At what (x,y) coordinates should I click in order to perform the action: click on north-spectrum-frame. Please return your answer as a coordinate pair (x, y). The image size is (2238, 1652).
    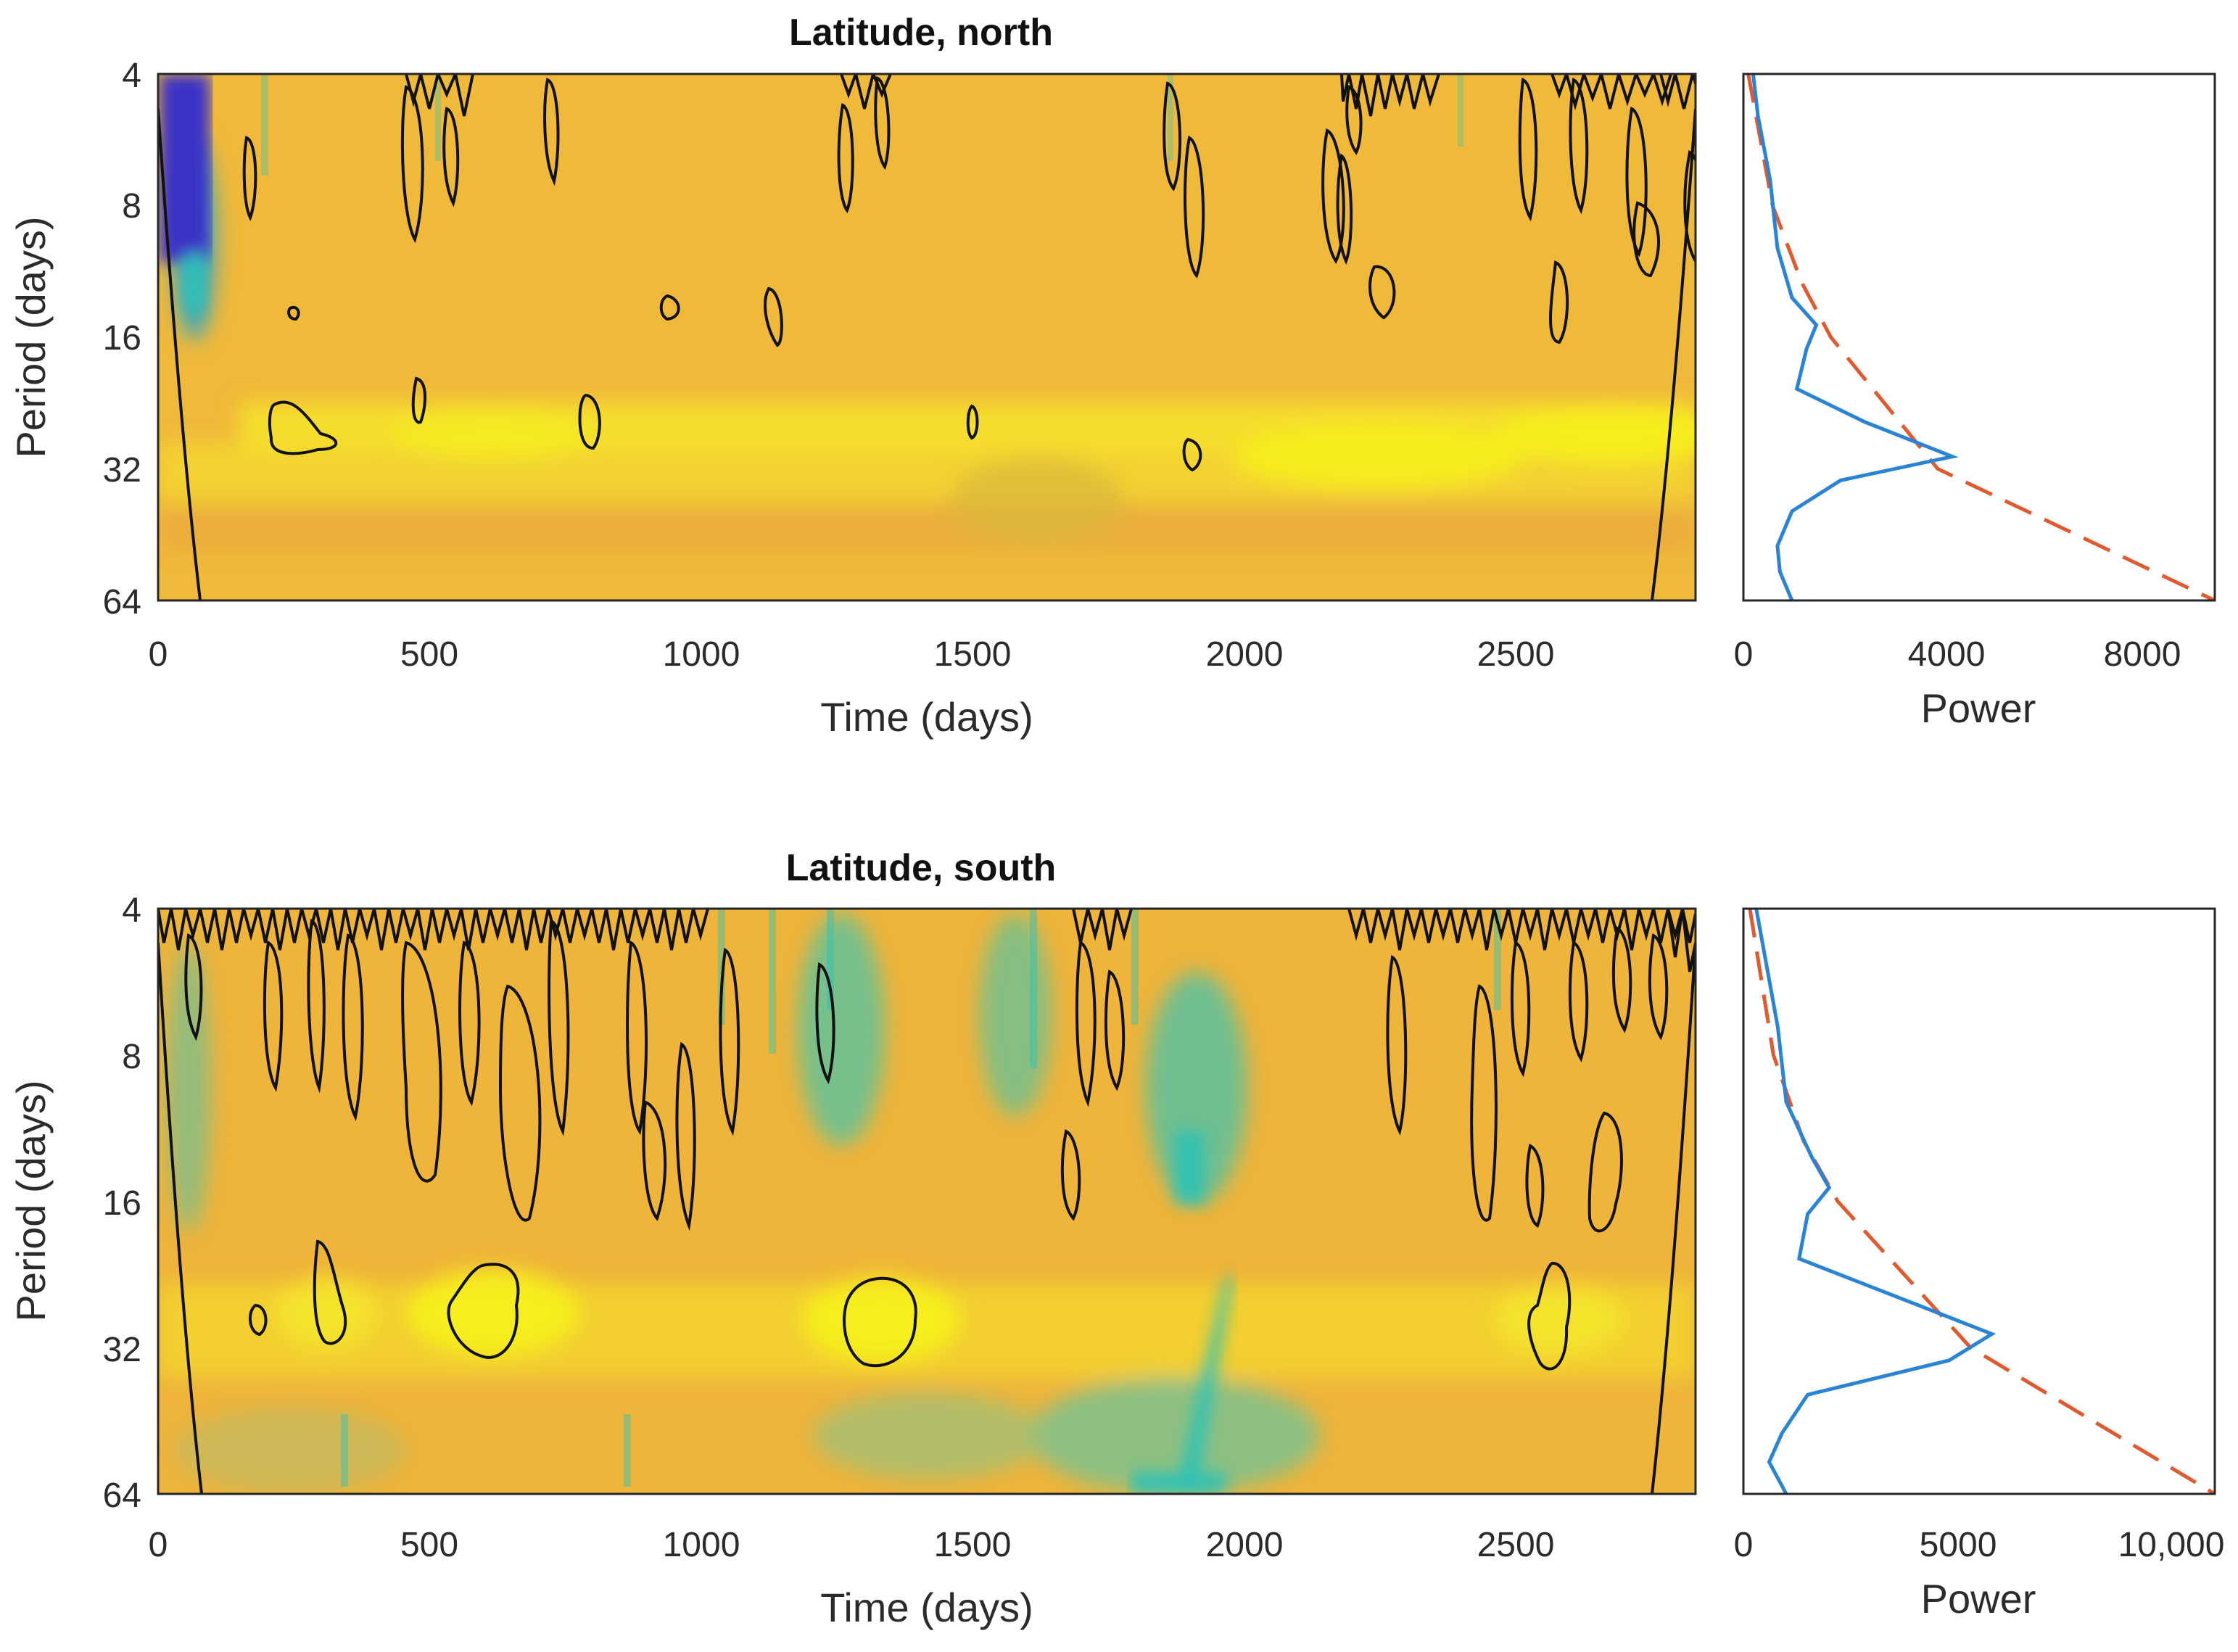
    Looking at the image, I should click on (1979, 337).